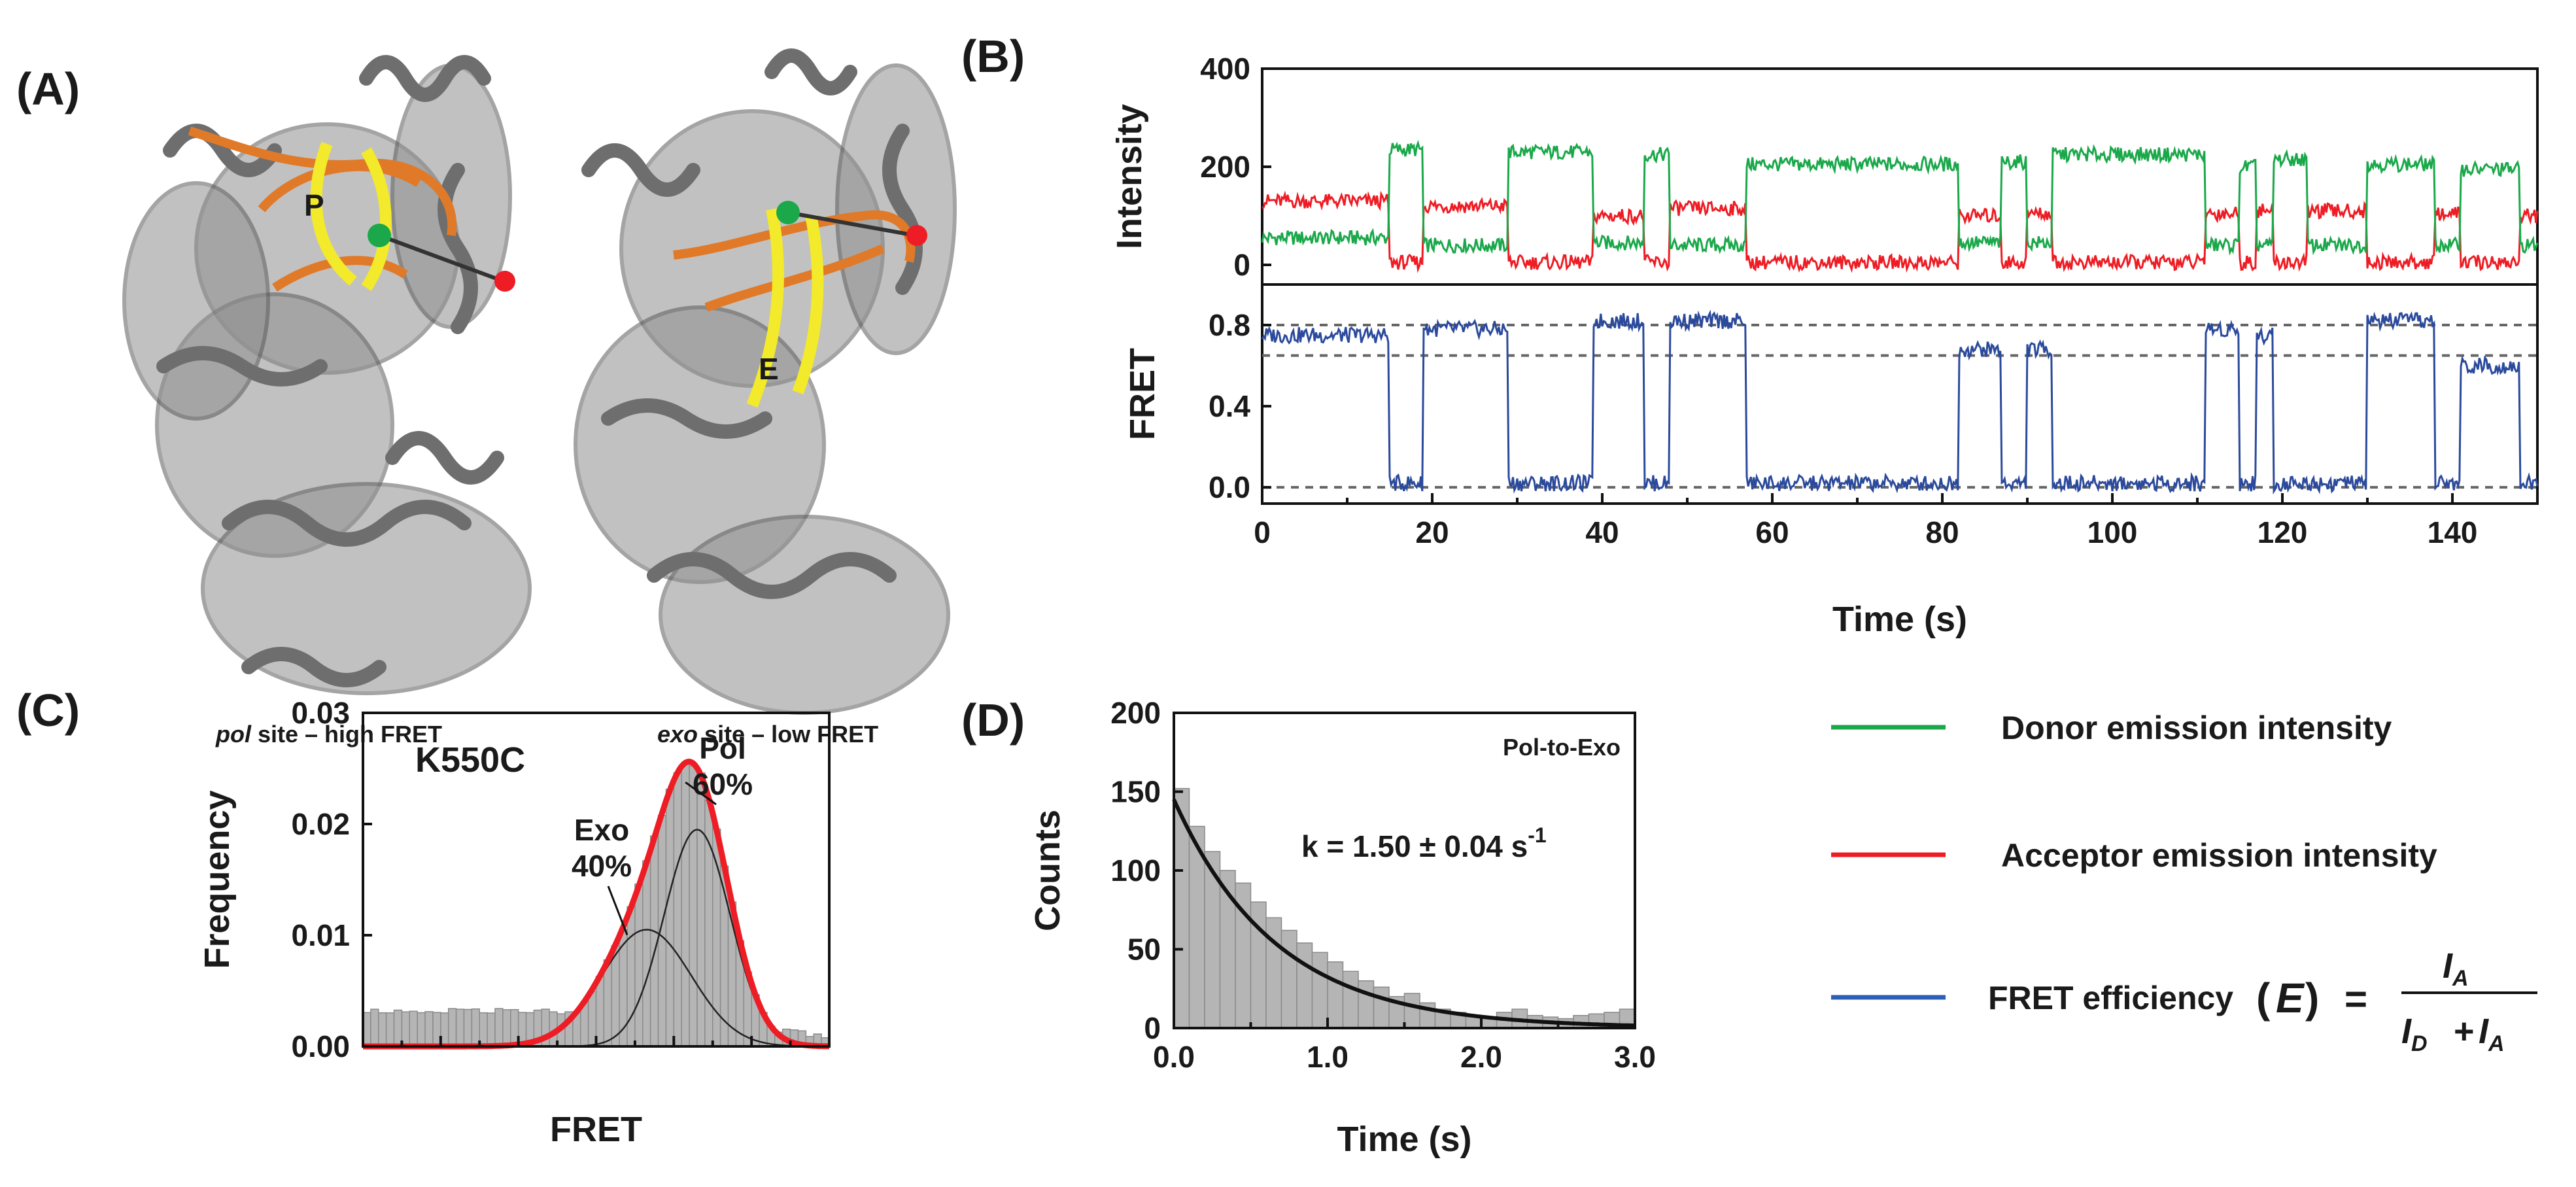 Image resolution: width=2576 pixels, height=1187 pixels. What do you see at coordinates (327, 375) in the screenshot?
I see `pol-site-structure: P` at bounding box center [327, 375].